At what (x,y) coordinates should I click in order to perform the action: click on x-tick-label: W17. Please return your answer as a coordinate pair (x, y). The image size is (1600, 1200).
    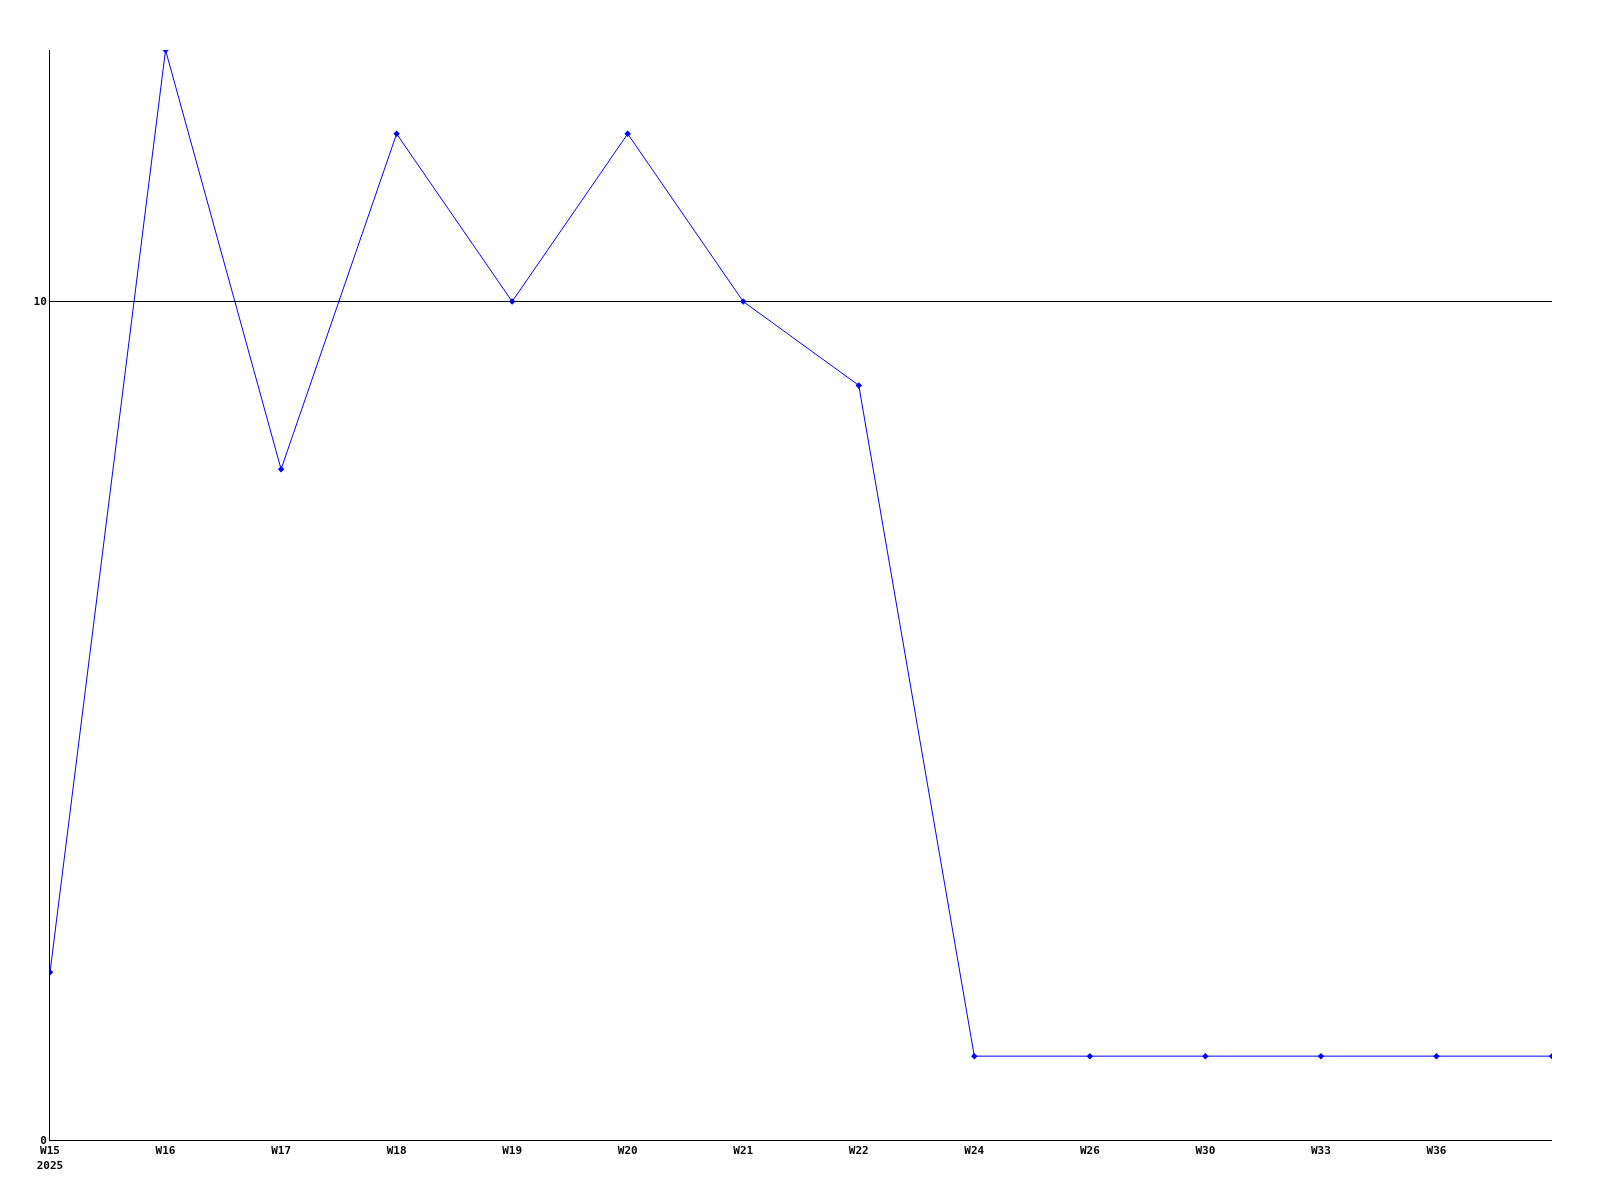
    Looking at the image, I should click on (281, 1151).